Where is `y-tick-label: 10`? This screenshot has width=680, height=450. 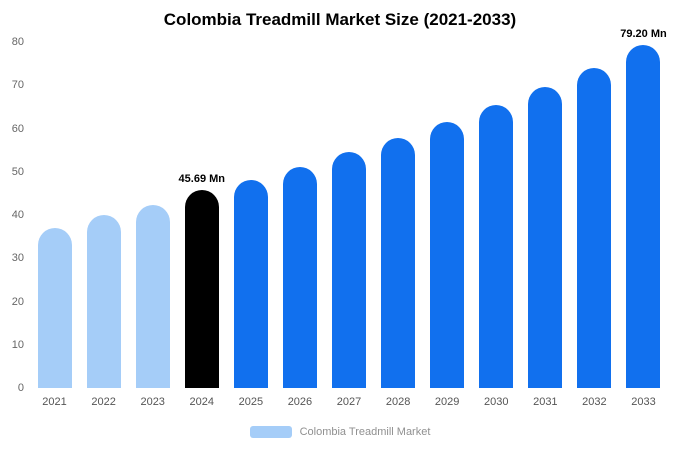
y-tick-label: 10 is located at coordinates (17, 344).